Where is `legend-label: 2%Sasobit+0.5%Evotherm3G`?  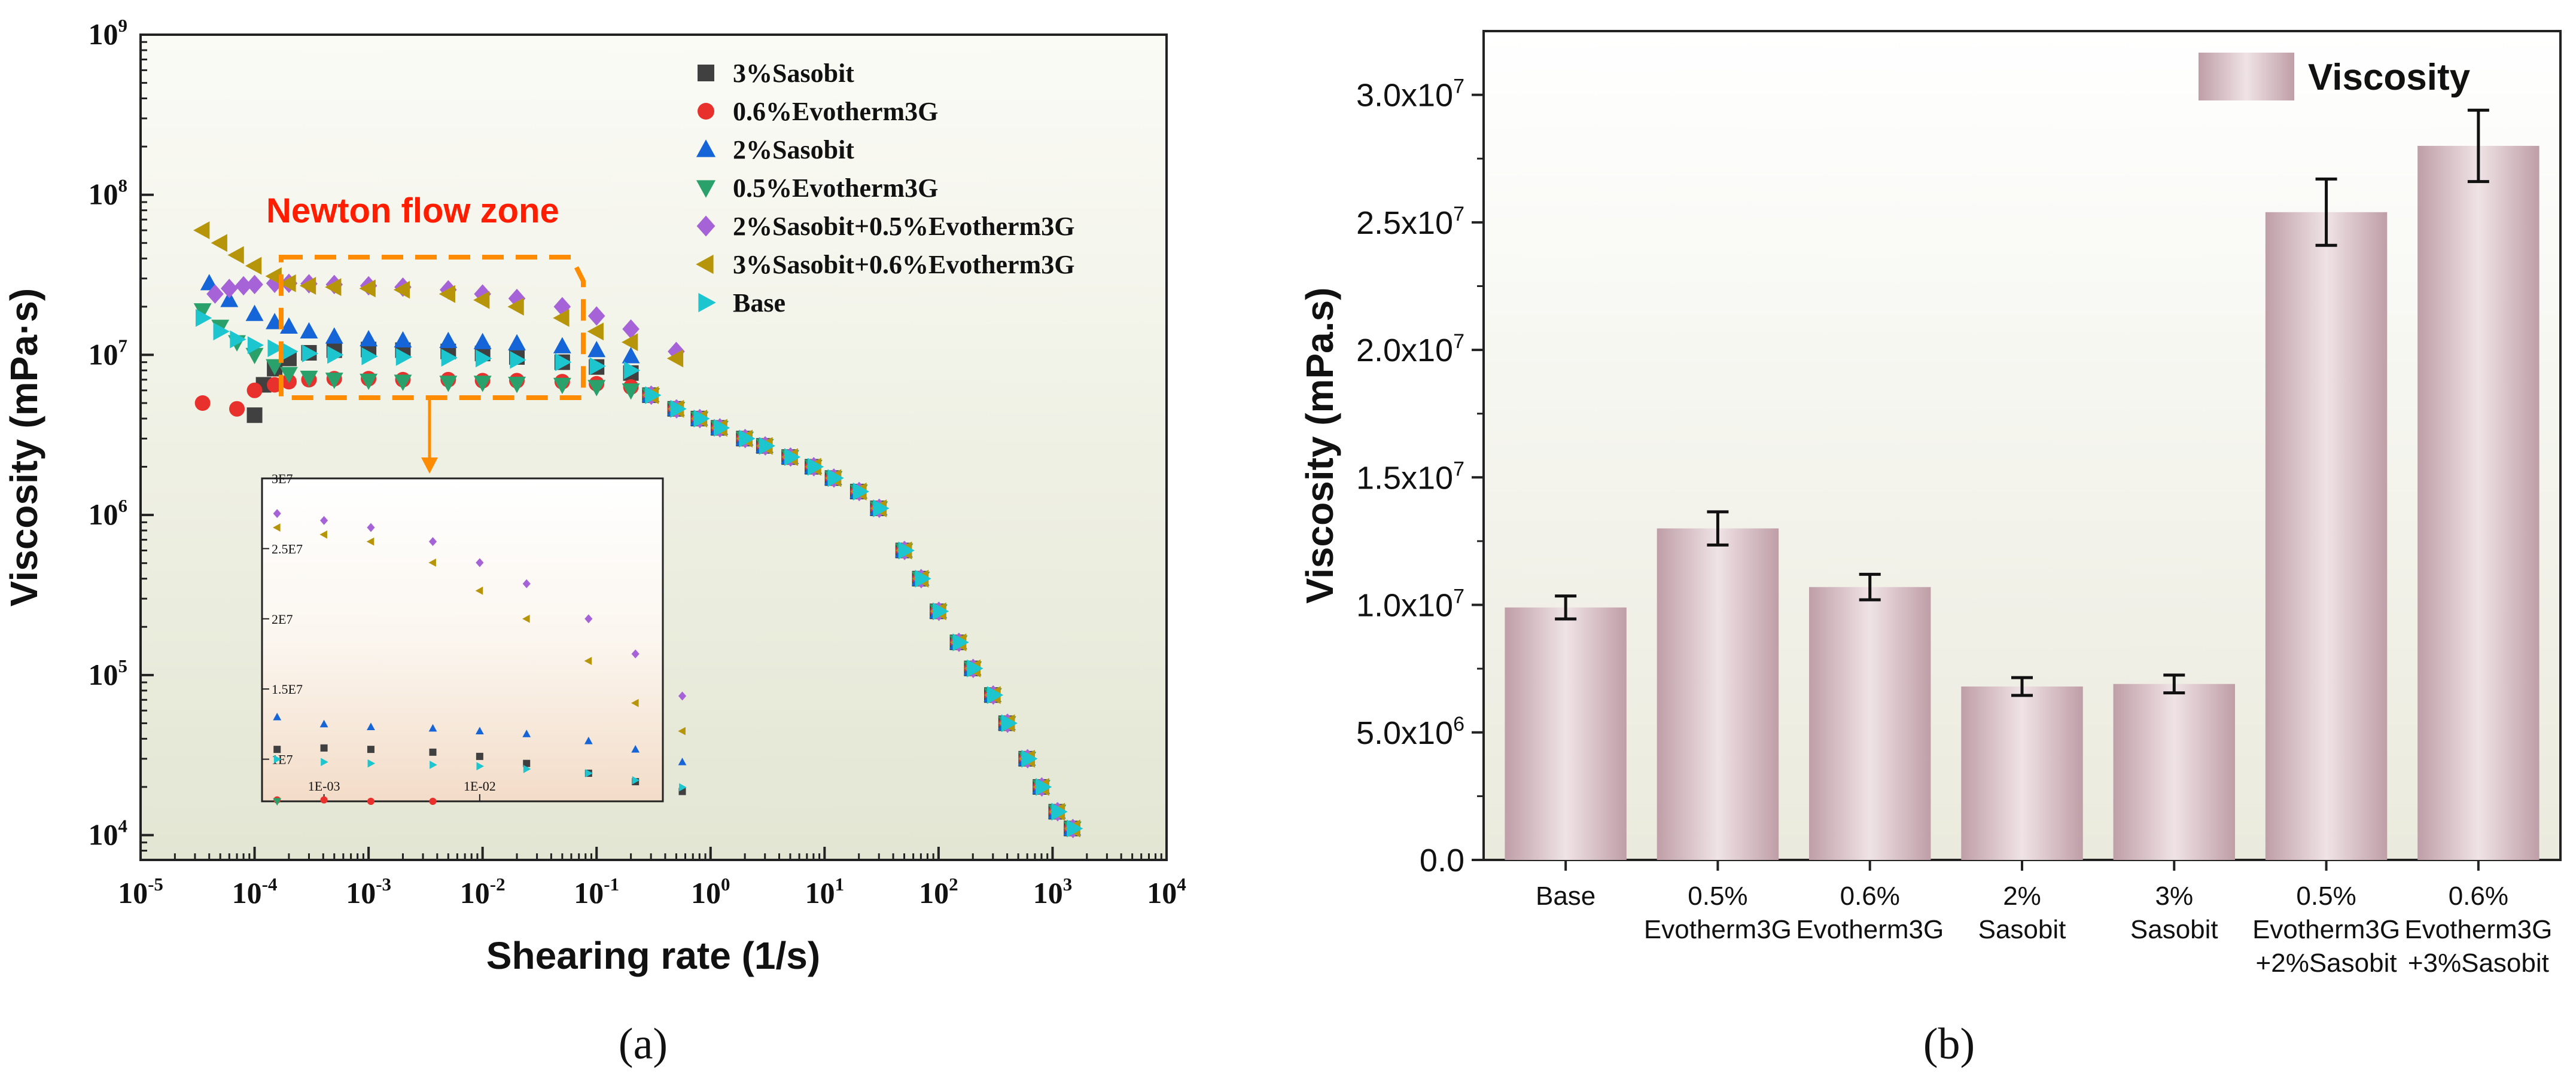
legend-label: 2%Sasobit+0.5%Evotherm3G is located at coordinates (903, 226).